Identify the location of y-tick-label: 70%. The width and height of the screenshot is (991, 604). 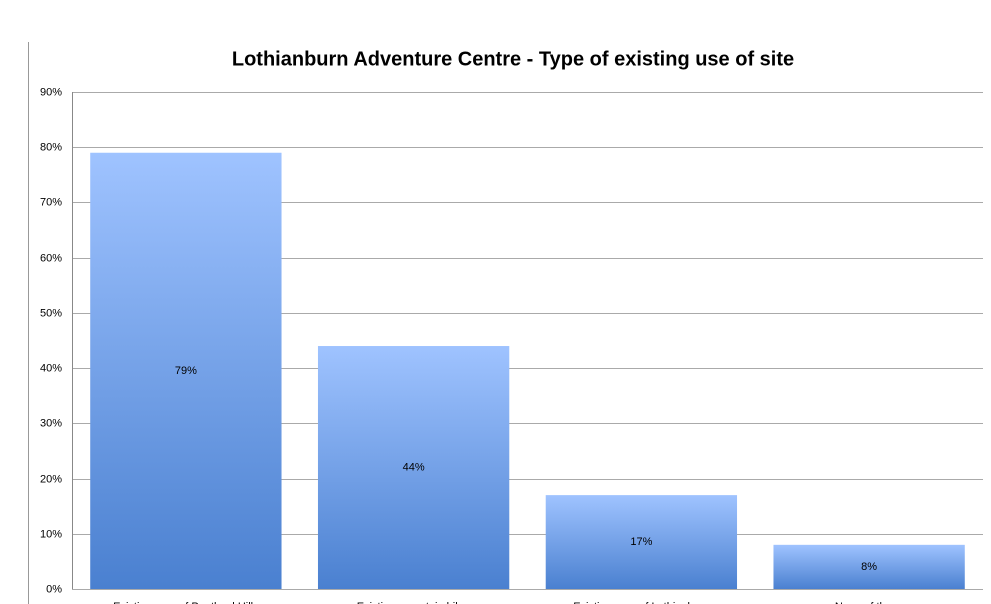
(51, 202).